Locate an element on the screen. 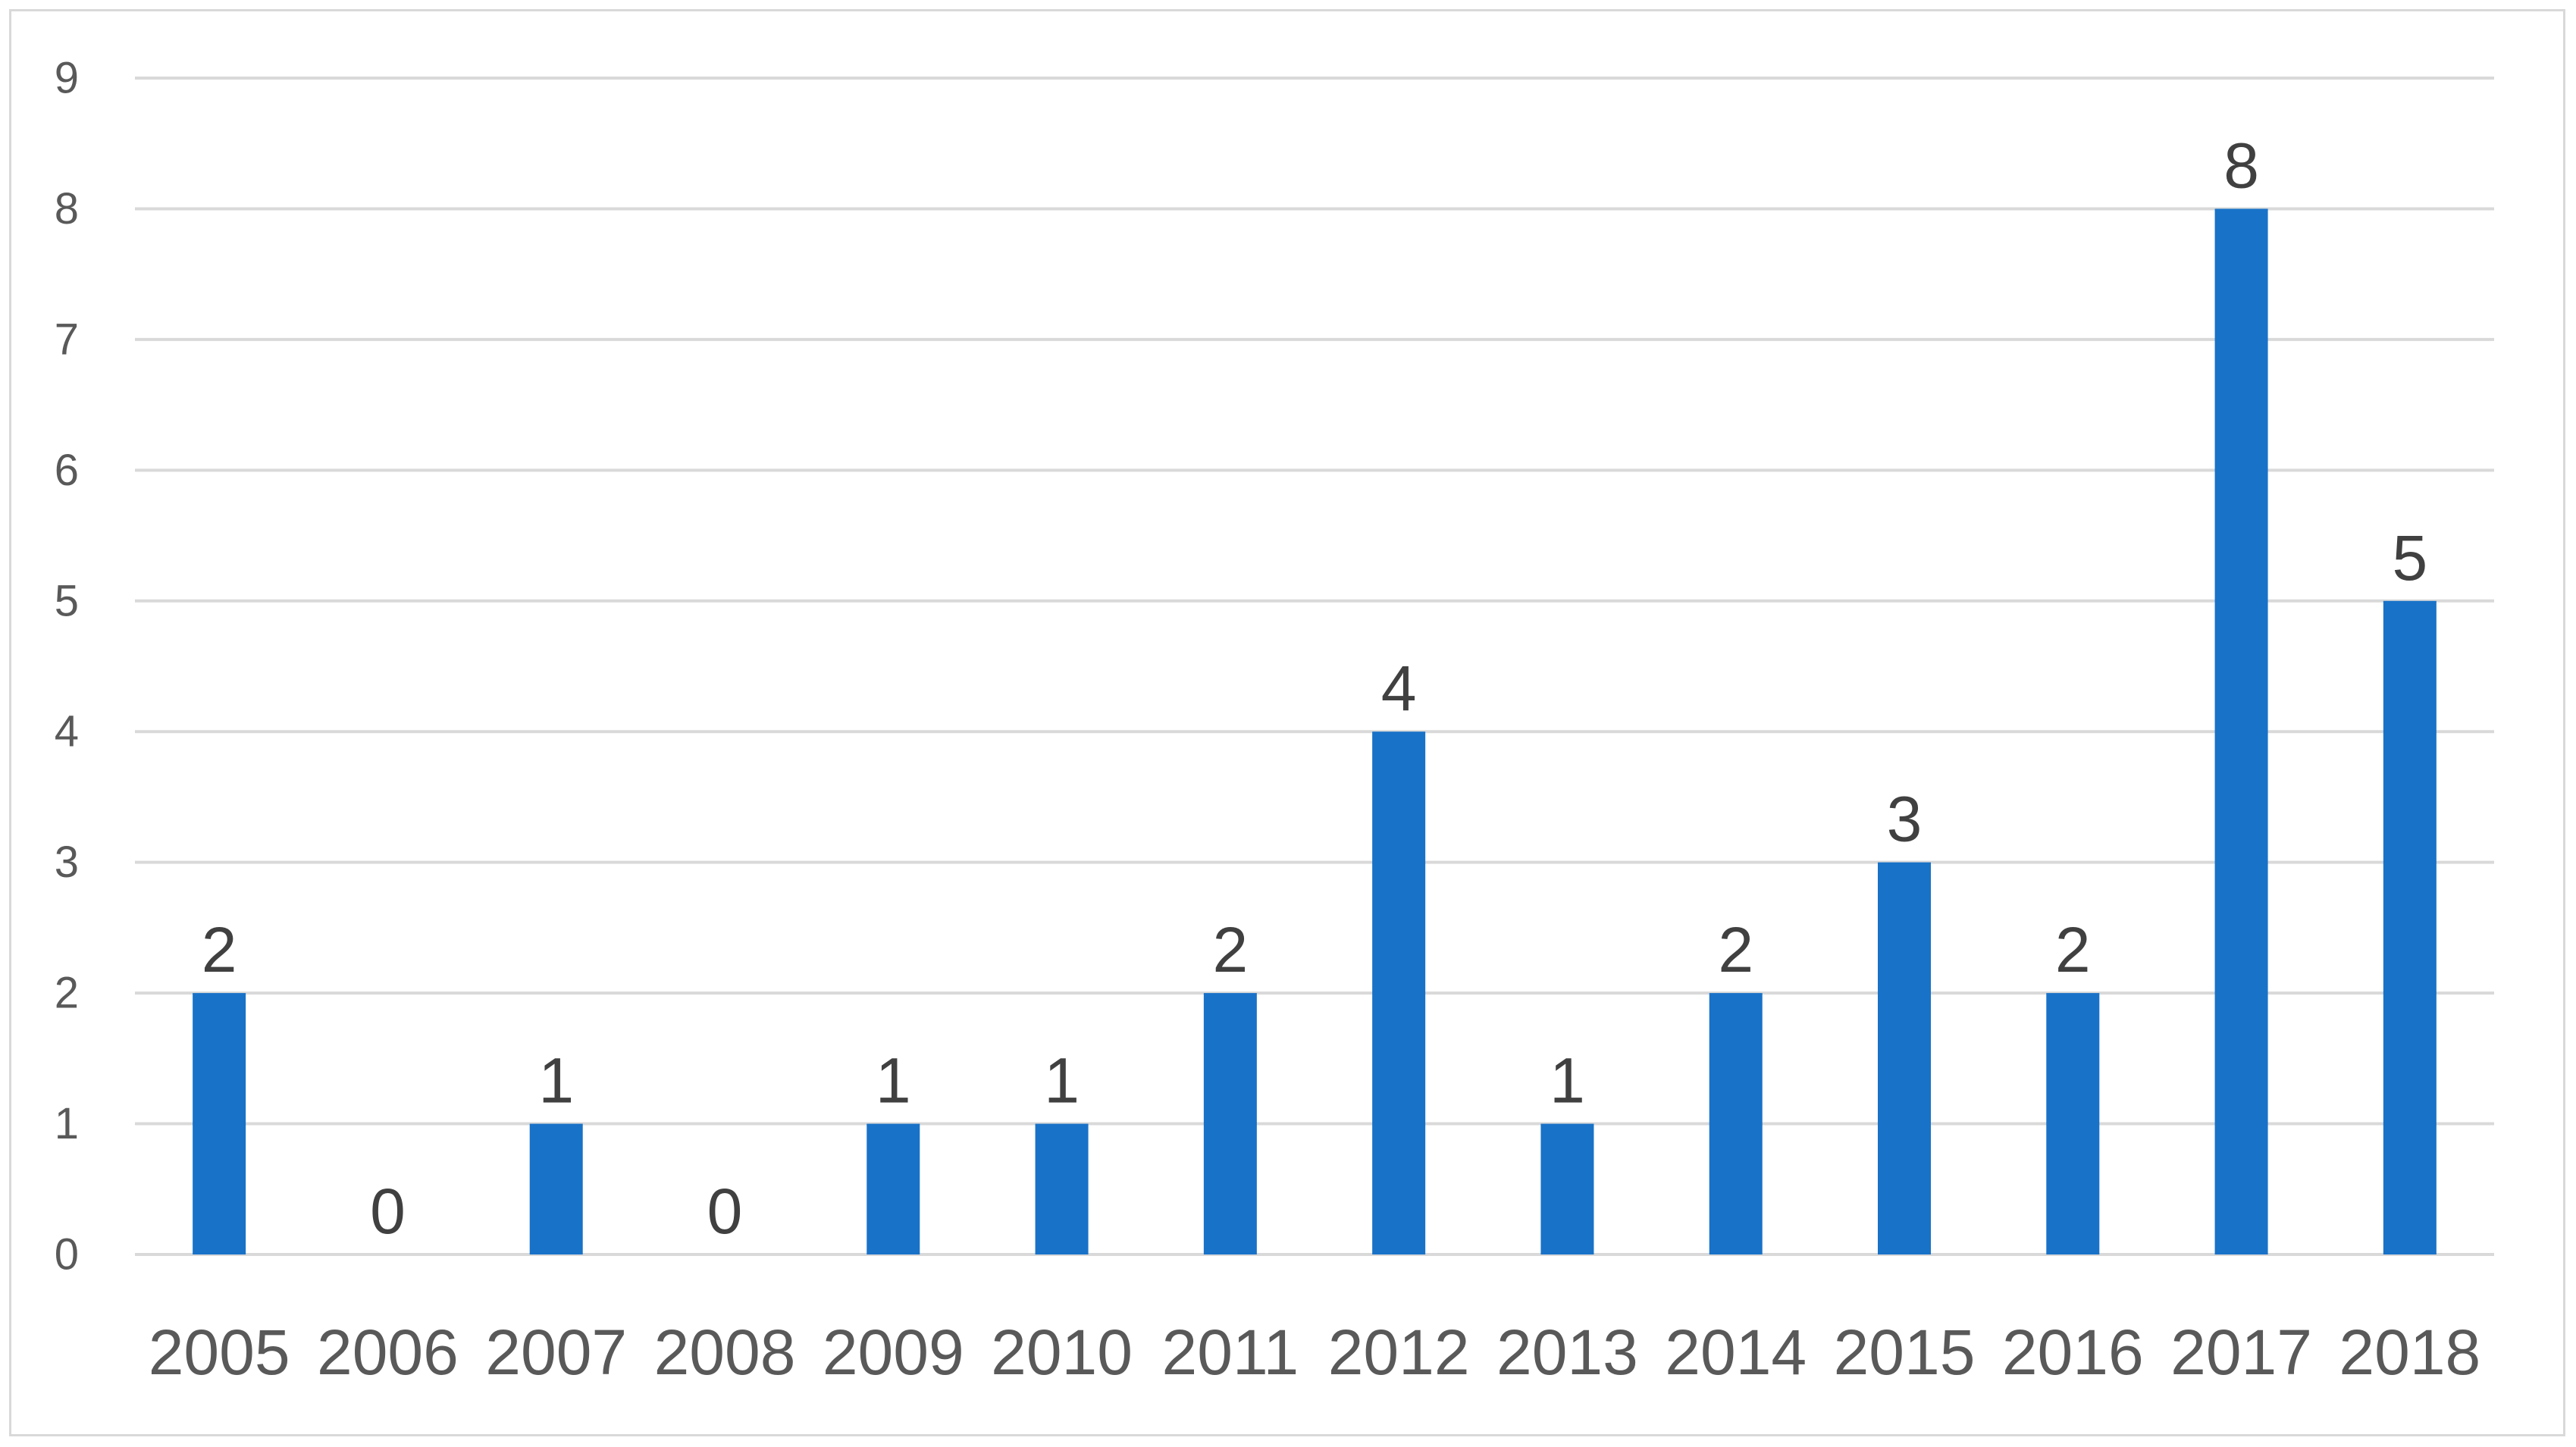  x-tick-label-2015: 2015 is located at coordinates (1905, 1353).